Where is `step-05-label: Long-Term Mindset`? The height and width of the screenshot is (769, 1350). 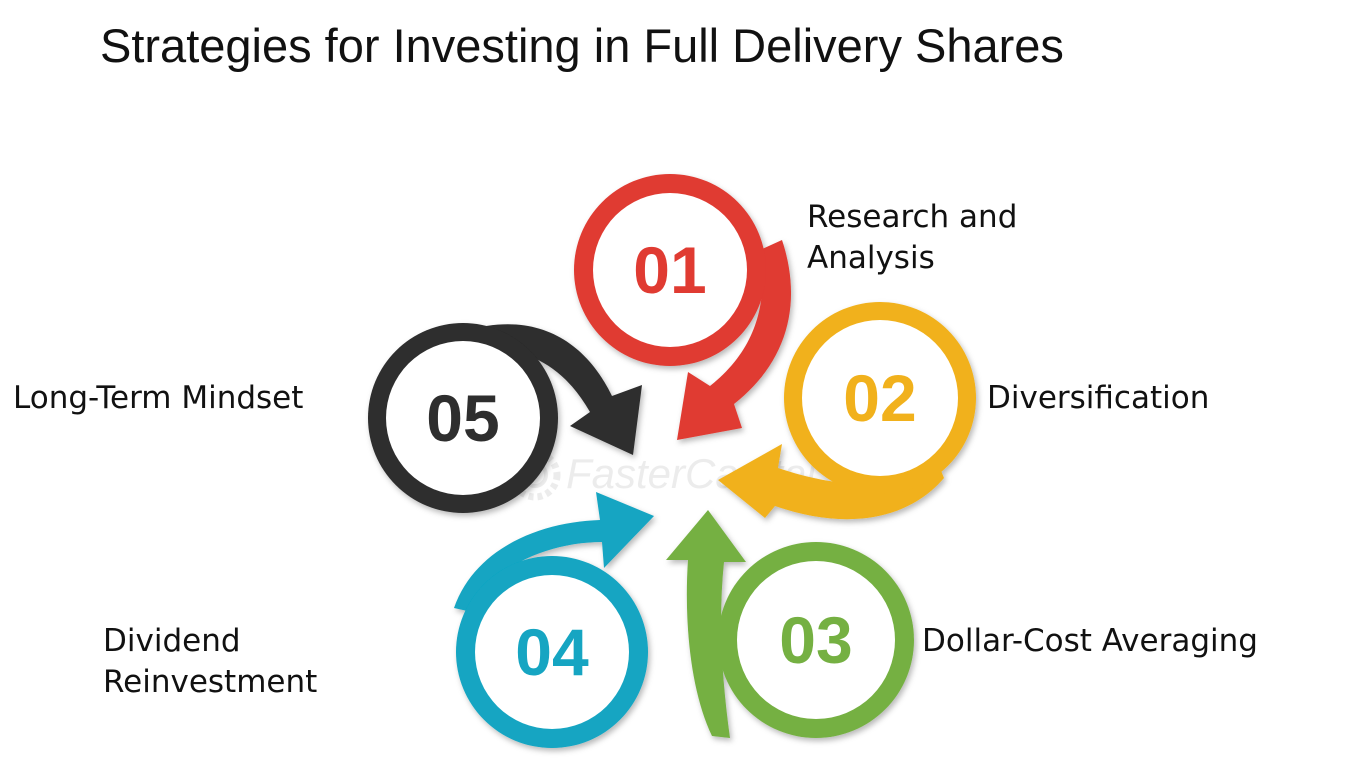 step-05-label: Long-Term Mindset is located at coordinates (158, 398).